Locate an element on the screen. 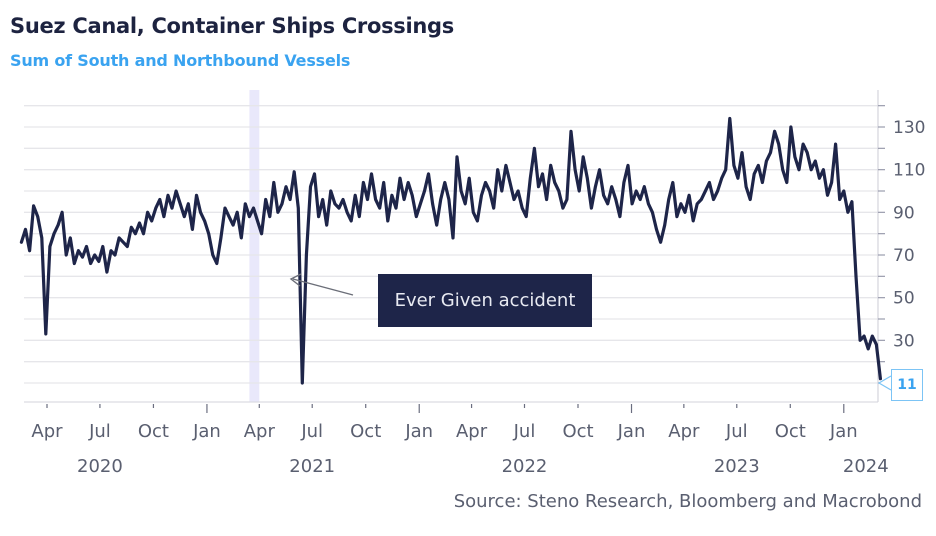 The width and height of the screenshot is (936, 536). x-tick-label: Jan is located at coordinates (843, 431).